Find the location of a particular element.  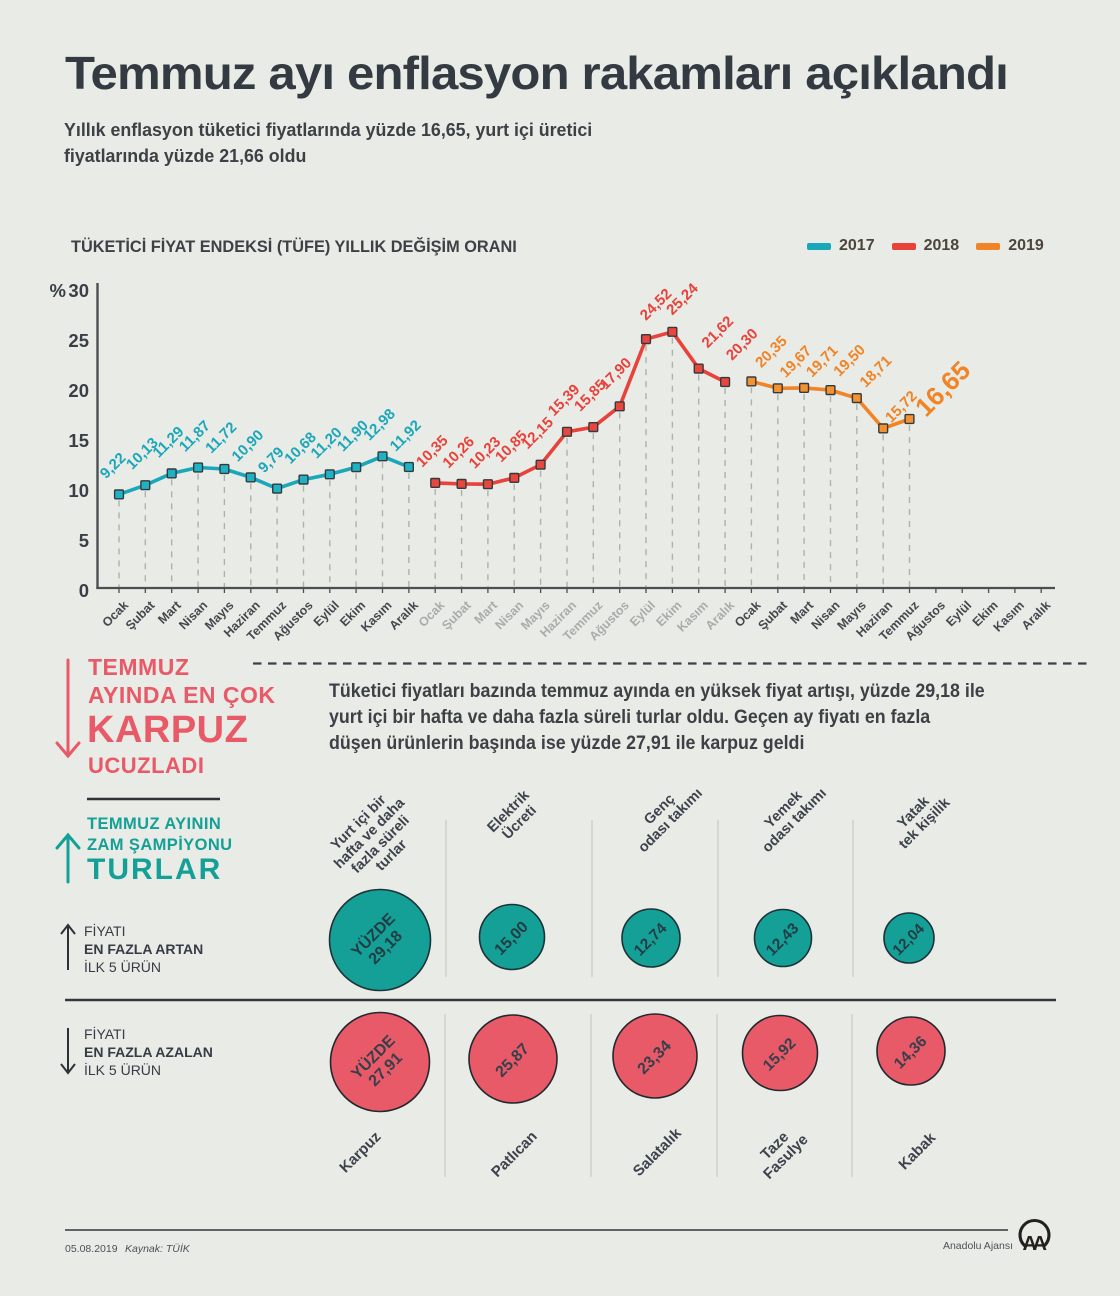

svg-text: 10 is located at coordinates (78, 490).